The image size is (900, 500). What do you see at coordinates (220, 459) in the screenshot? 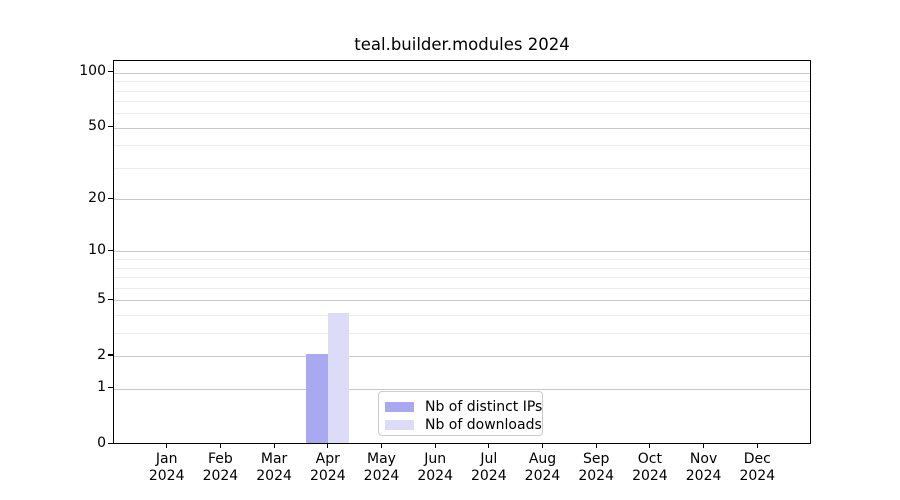
I see `month-label: Feb` at bounding box center [220, 459].